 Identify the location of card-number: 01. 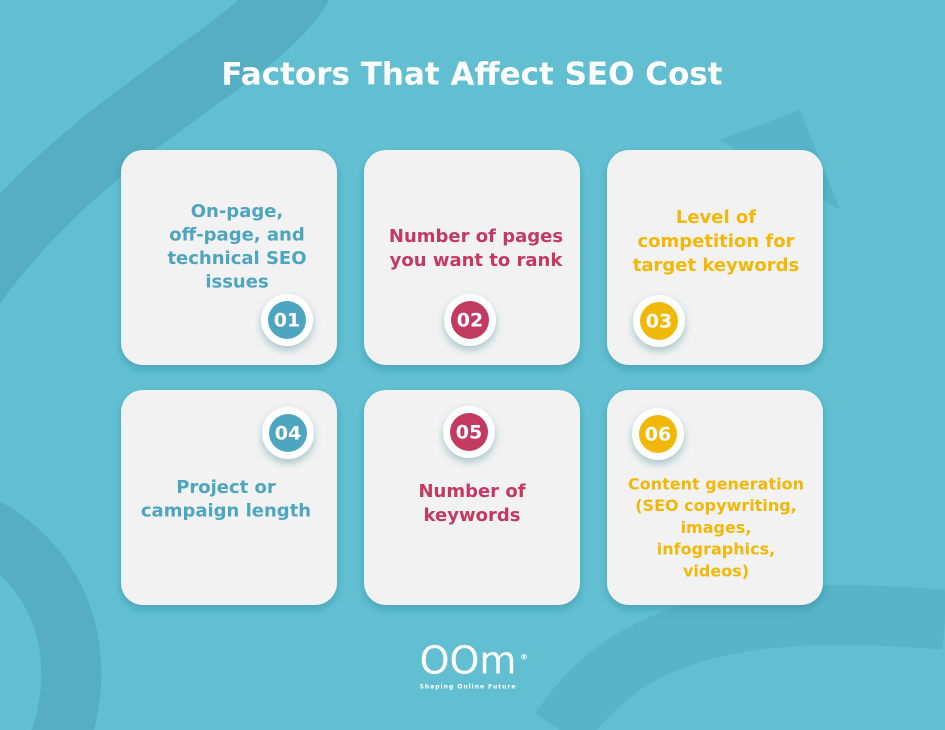
(287, 321).